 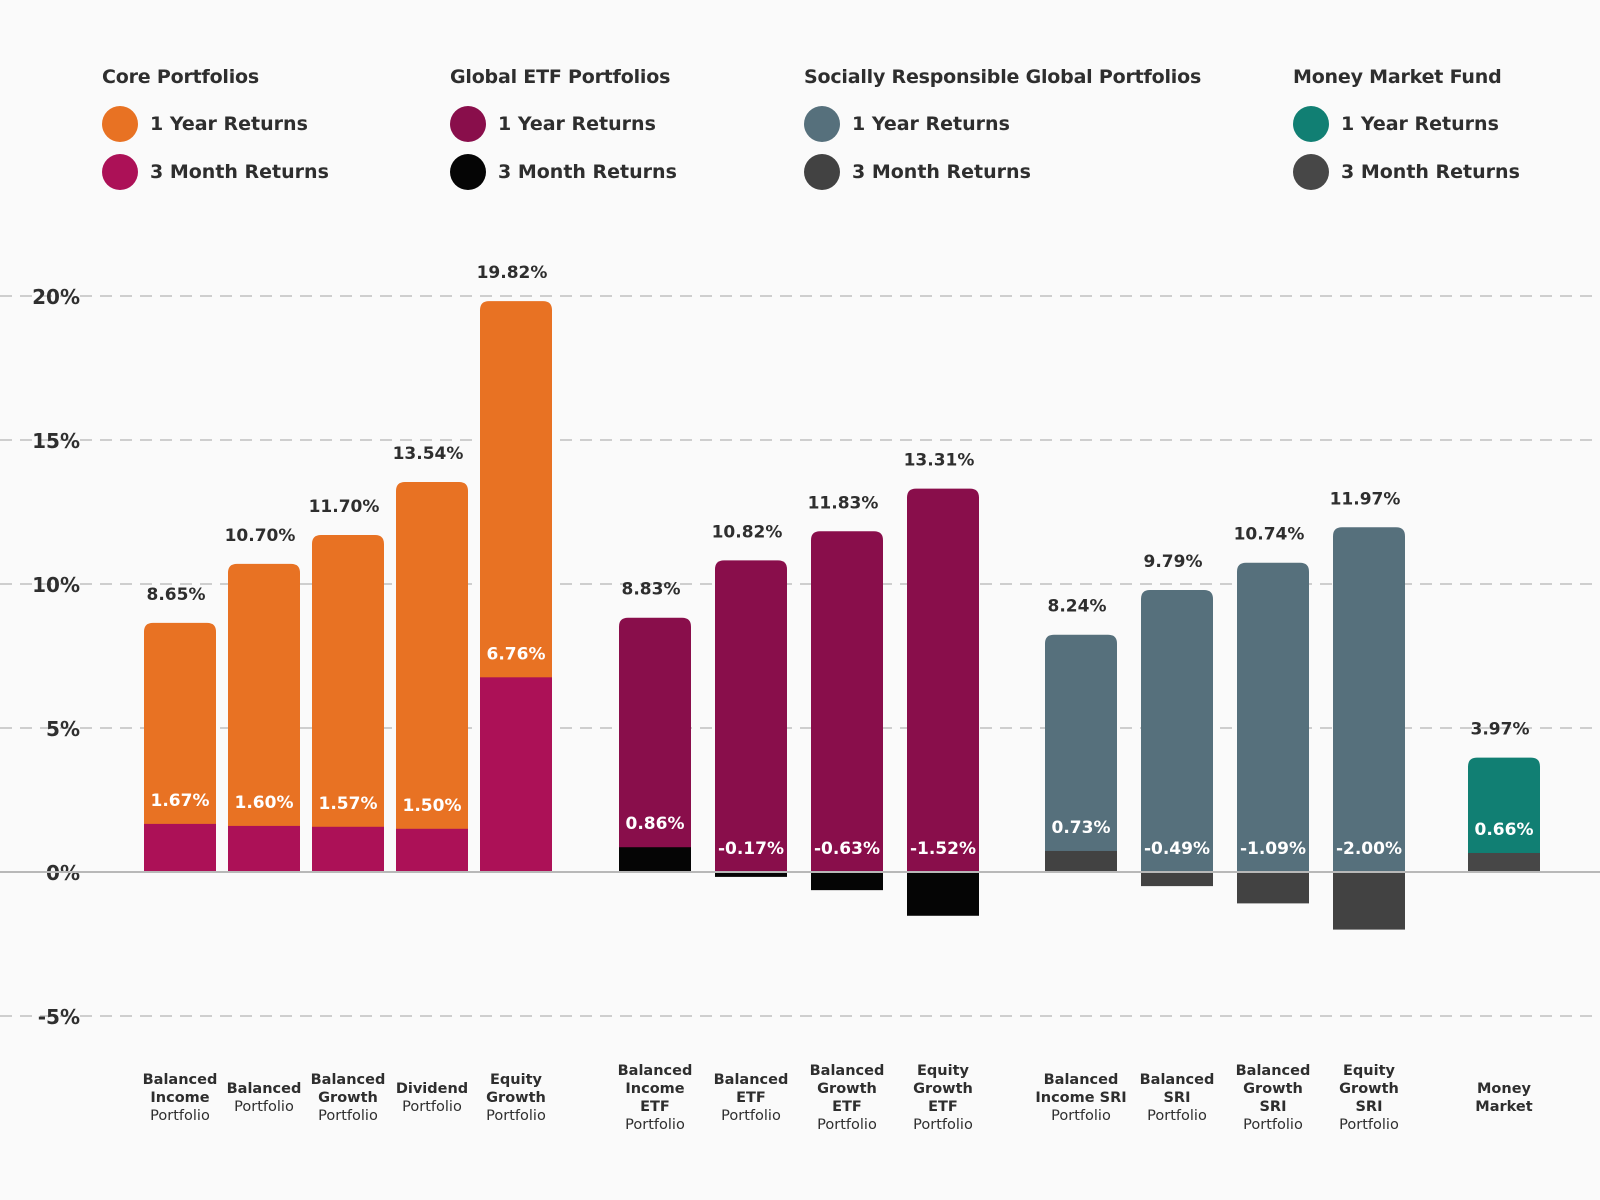 I want to click on legend-item-etf-3m: 3 Month Returns, so click(x=563, y=172).